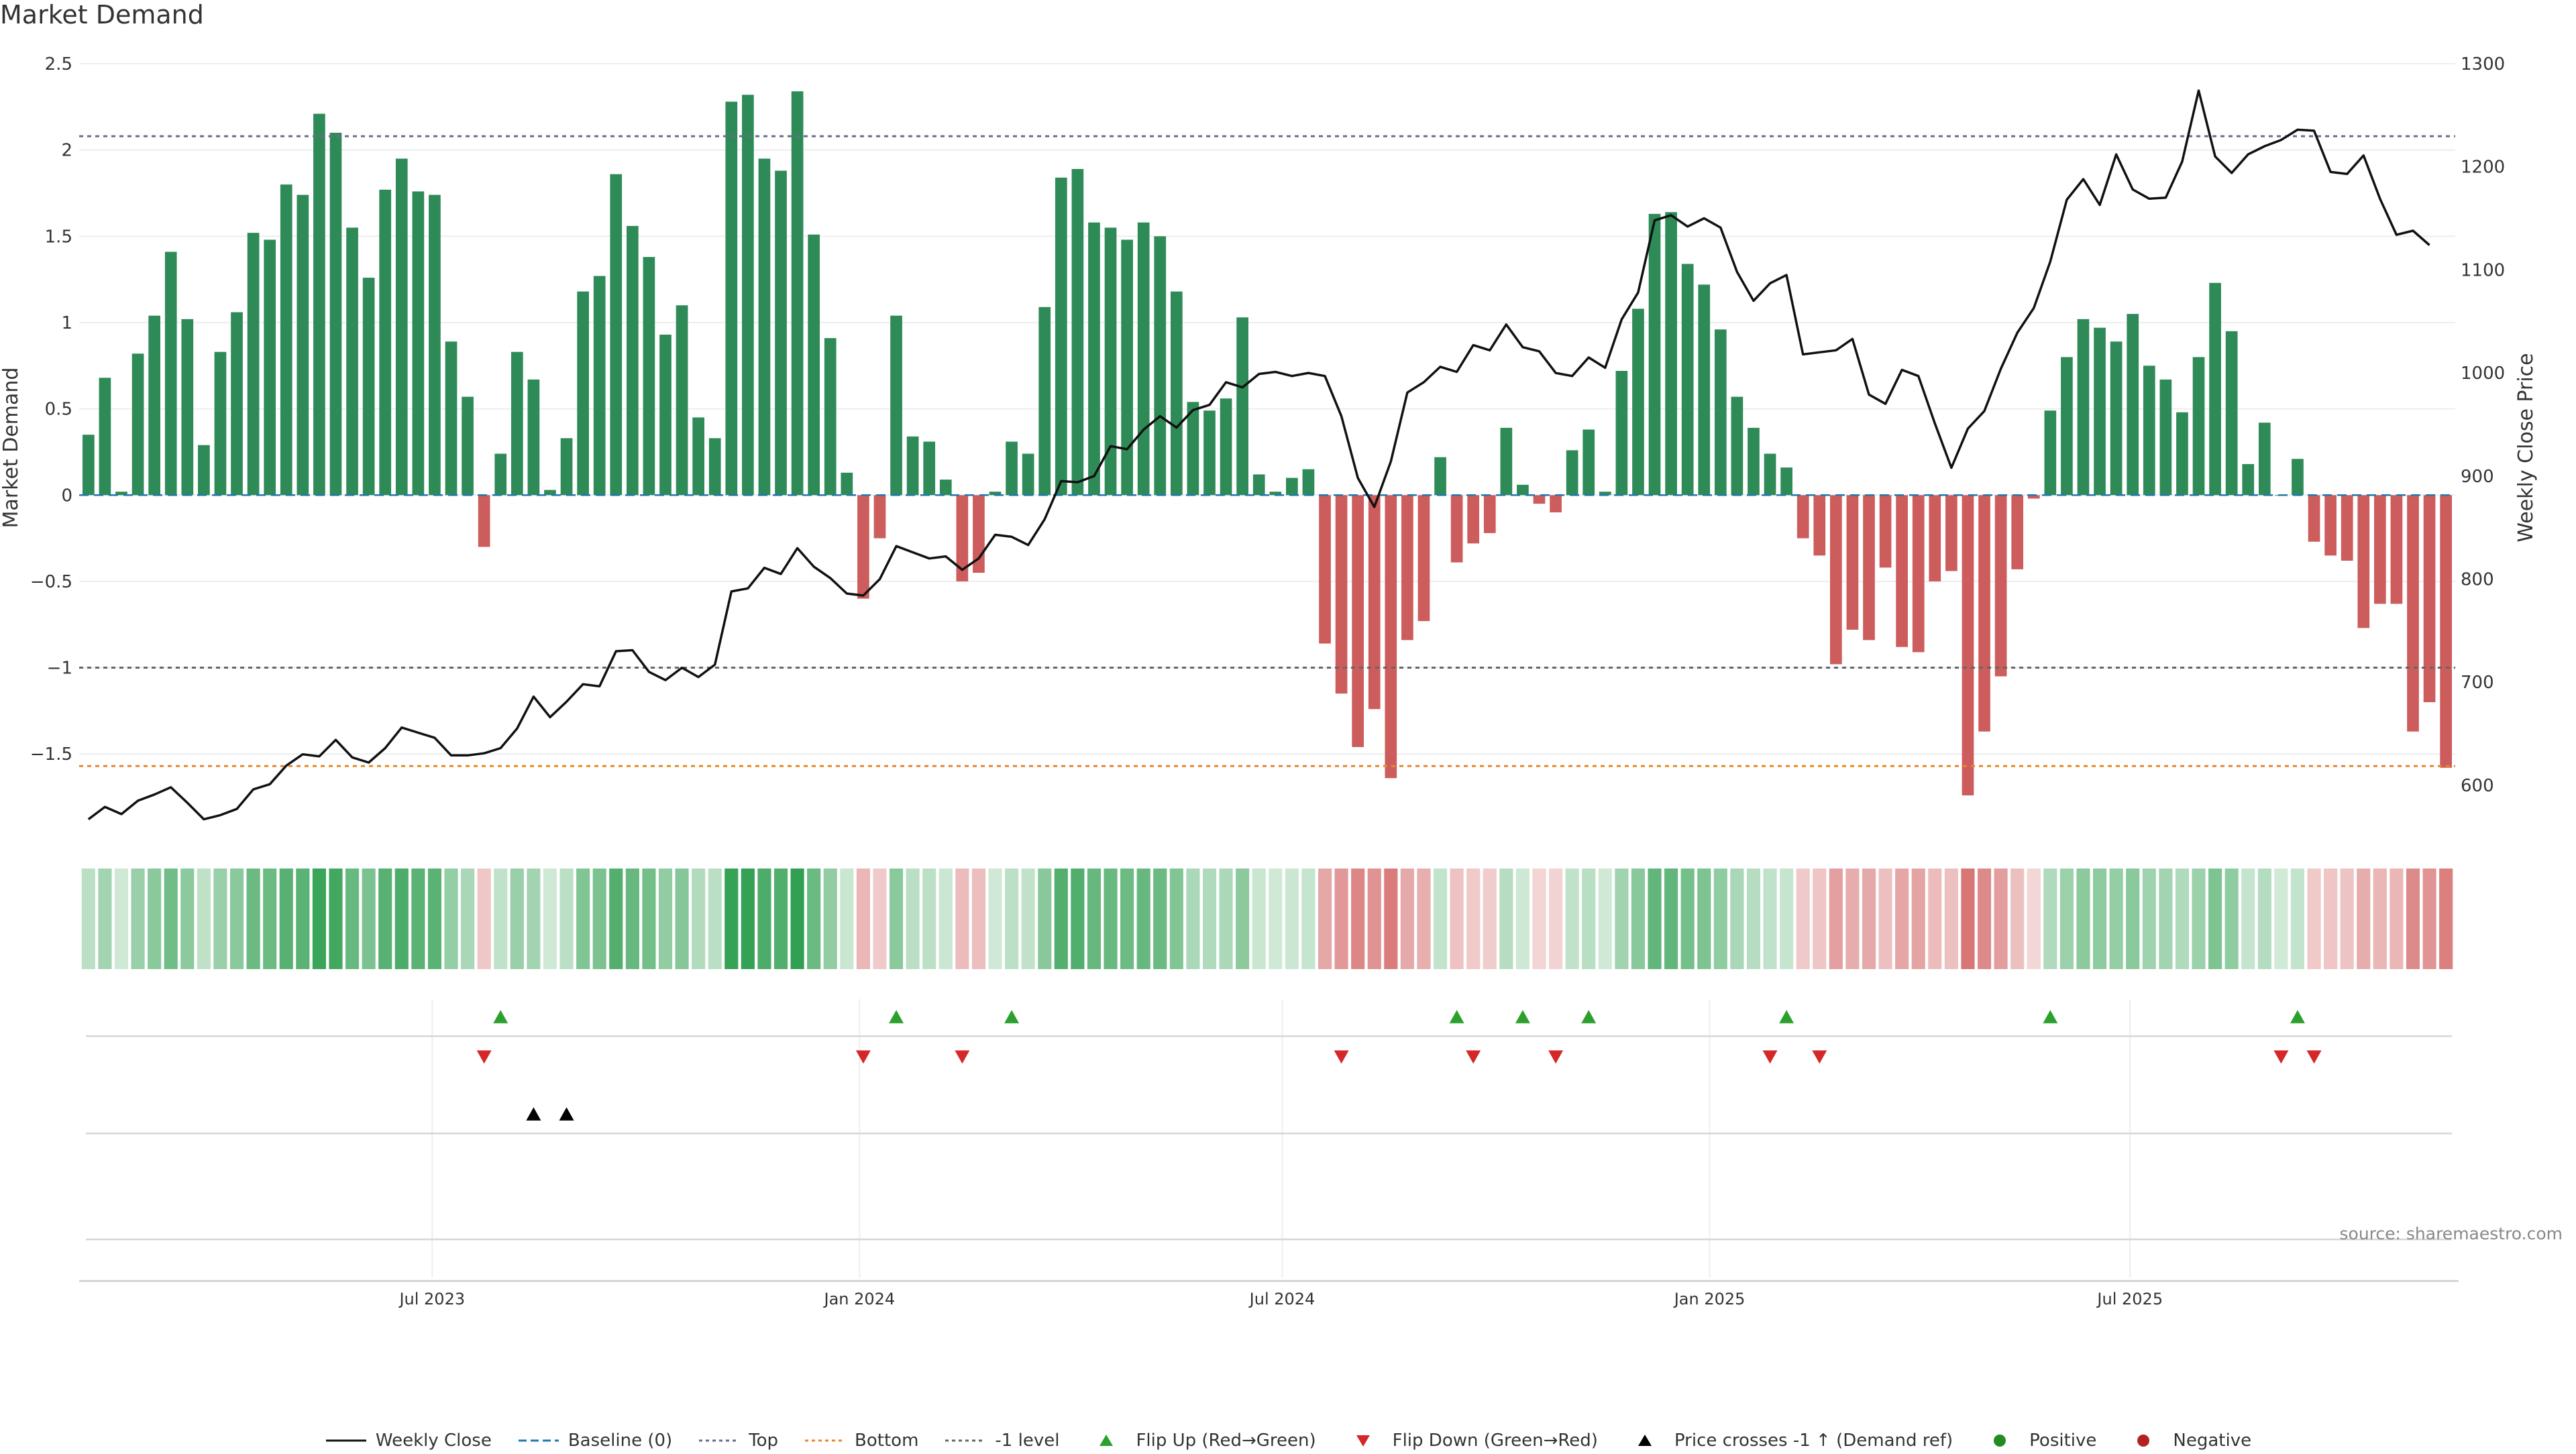 The height and width of the screenshot is (1454, 2576). Describe the element at coordinates (2483, 374) in the screenshot. I see `y2-tick-label: 1000` at that location.